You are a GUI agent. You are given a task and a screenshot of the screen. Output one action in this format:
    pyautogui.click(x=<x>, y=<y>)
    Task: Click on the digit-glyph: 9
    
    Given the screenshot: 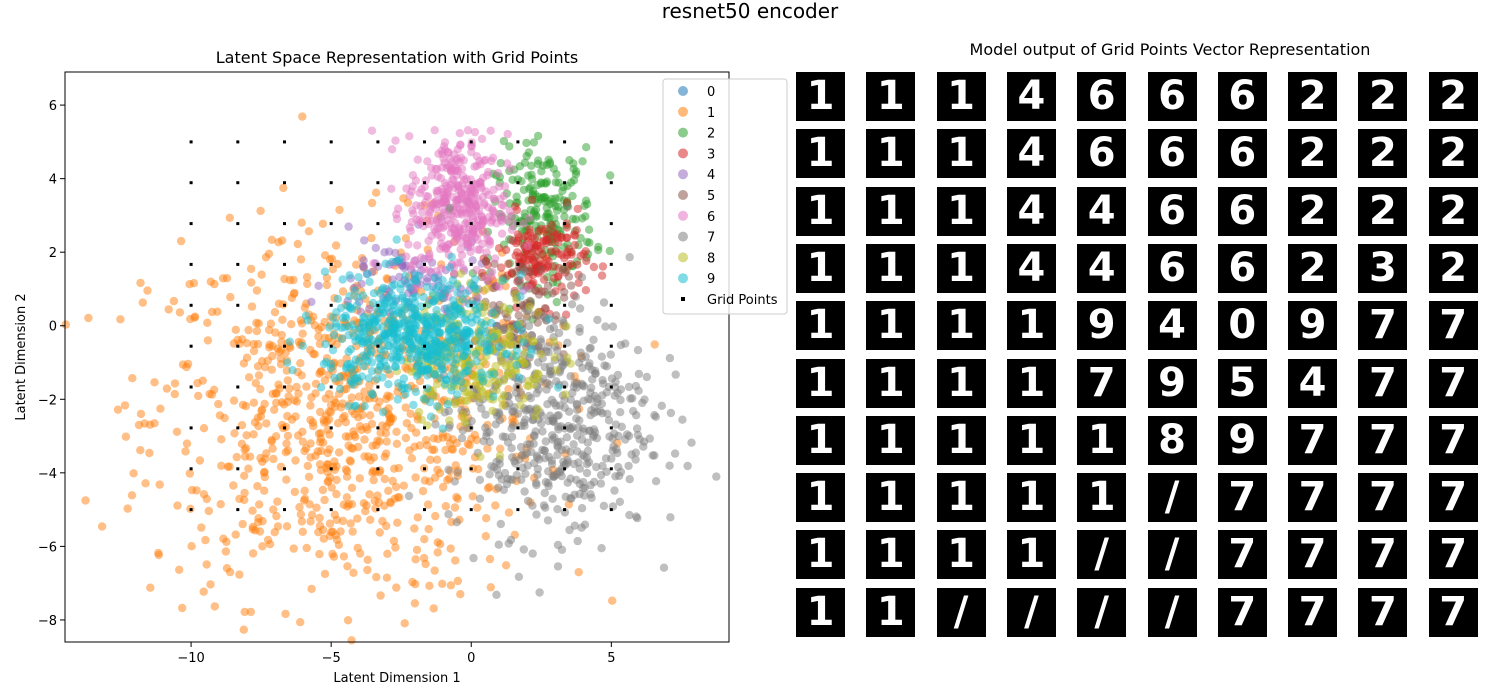 What is the action you would take?
    pyautogui.click(x=1312, y=325)
    